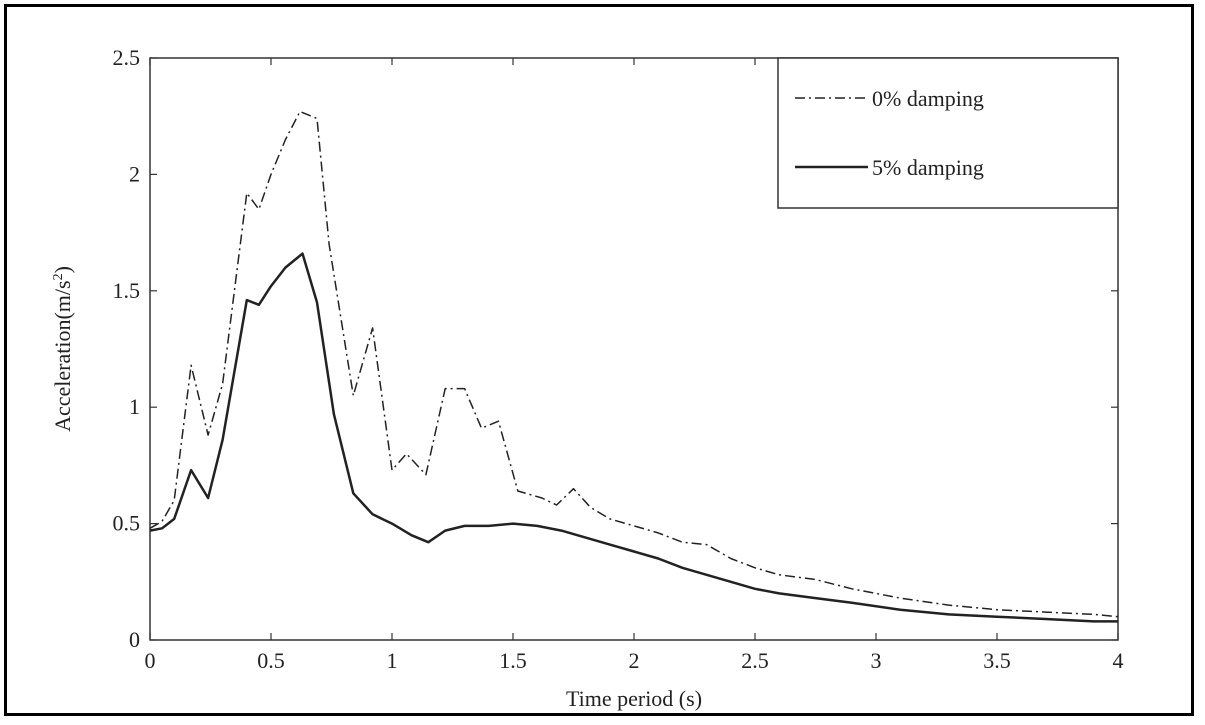 The height and width of the screenshot is (725, 1205). Describe the element at coordinates (876, 660) in the screenshot. I see `x-tick-label: 3` at that location.